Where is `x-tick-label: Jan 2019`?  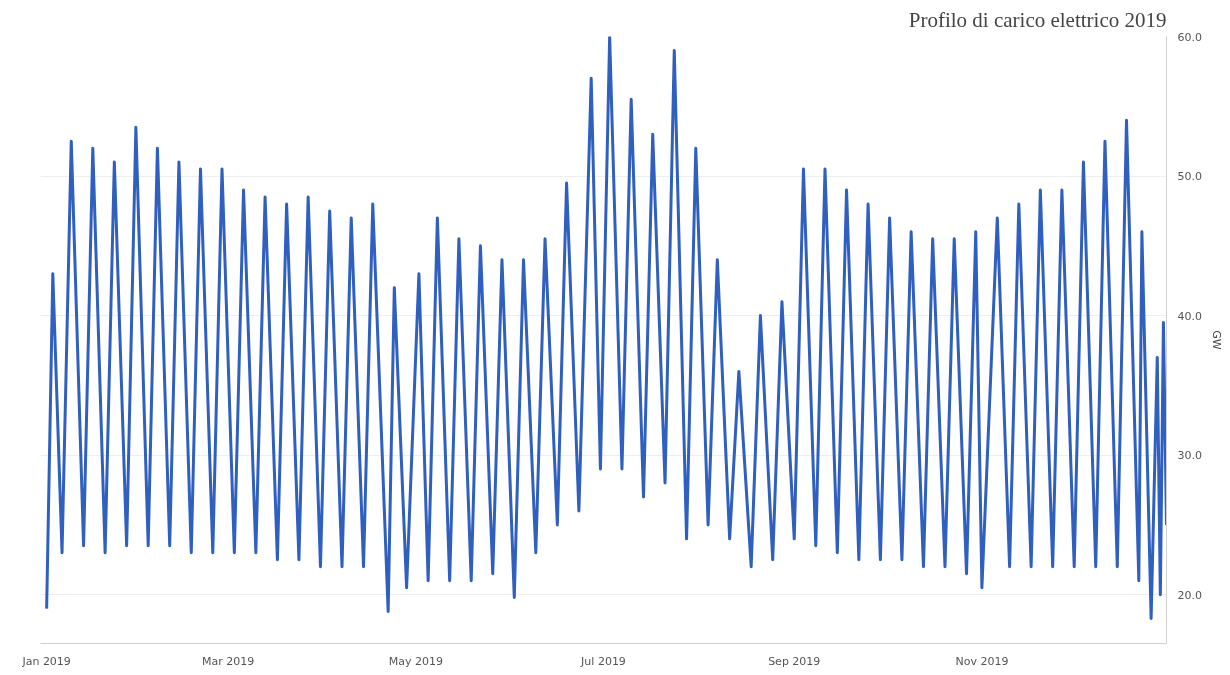 x-tick-label: Jan 2019 is located at coordinates (46, 661).